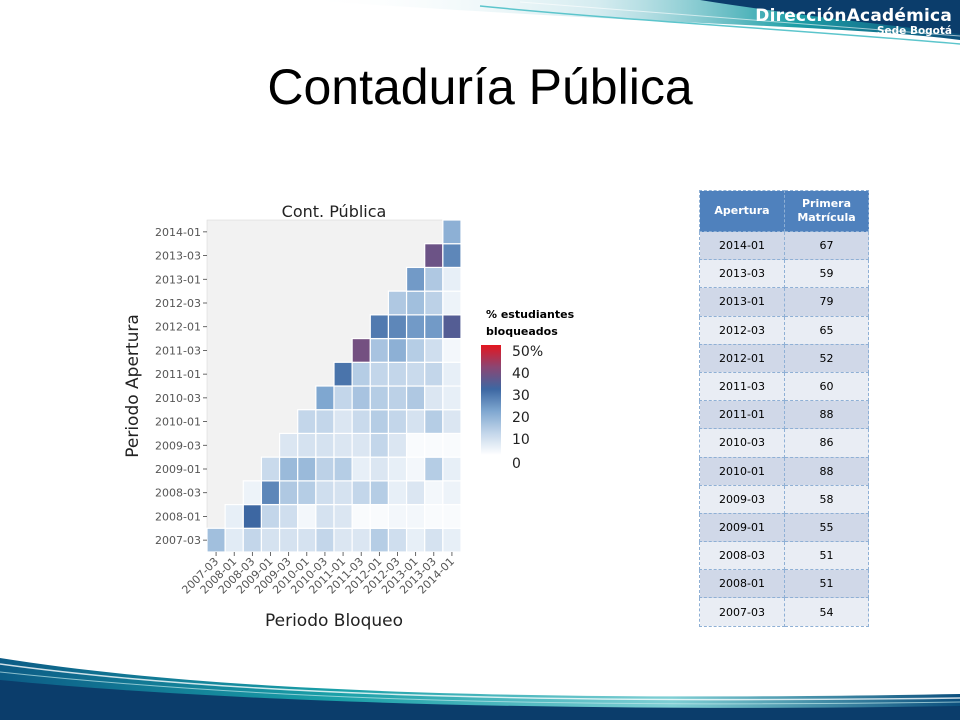 The width and height of the screenshot is (960, 720). What do you see at coordinates (334, 211) in the screenshot?
I see `chart-title: Cont. Pública` at bounding box center [334, 211].